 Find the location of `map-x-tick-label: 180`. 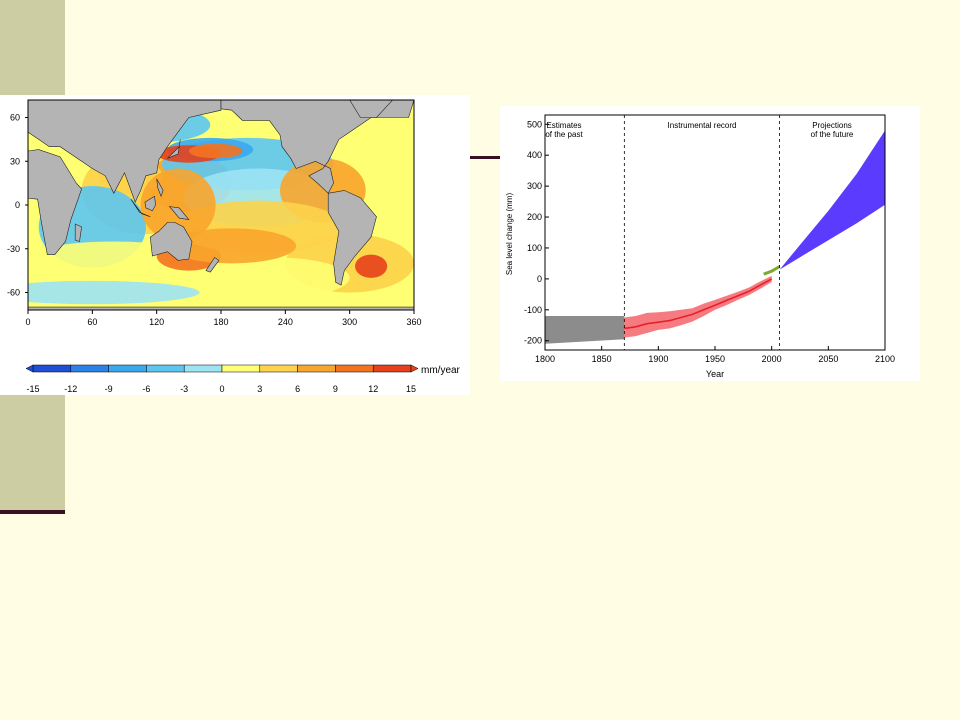

map-x-tick-label: 180 is located at coordinates (220, 322).